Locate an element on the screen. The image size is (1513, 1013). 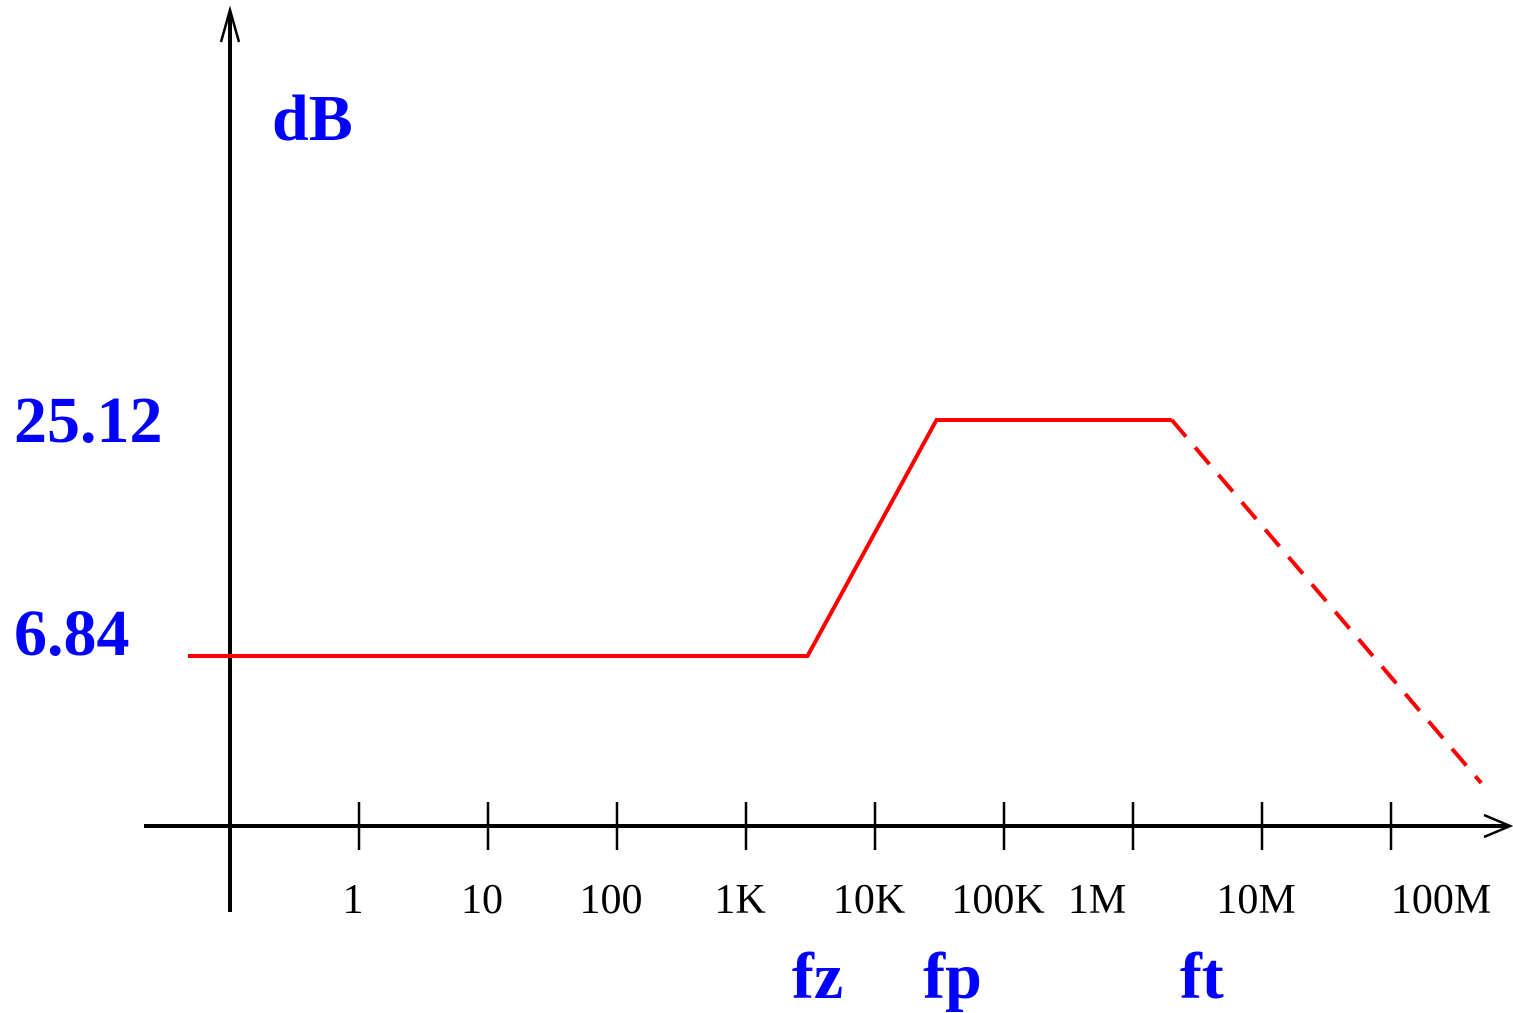
freq-marker-ft: ft is located at coordinates (1202, 976).